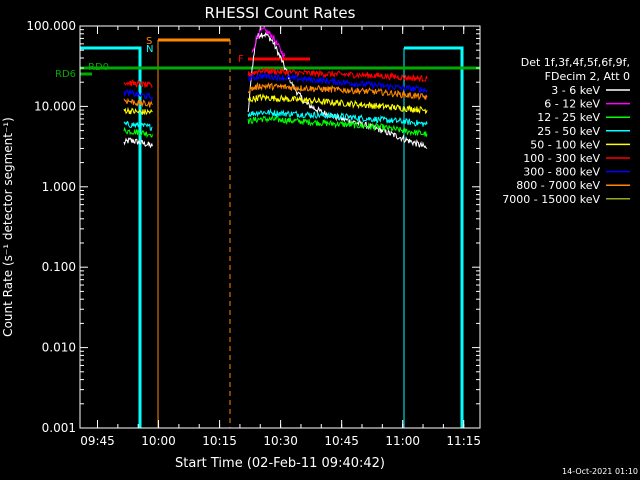 The image size is (640, 480). Describe the element at coordinates (575, 62) in the screenshot. I see `legend-header-line-1: Det 1f,3f,4f,5f,6f,9f,` at that location.